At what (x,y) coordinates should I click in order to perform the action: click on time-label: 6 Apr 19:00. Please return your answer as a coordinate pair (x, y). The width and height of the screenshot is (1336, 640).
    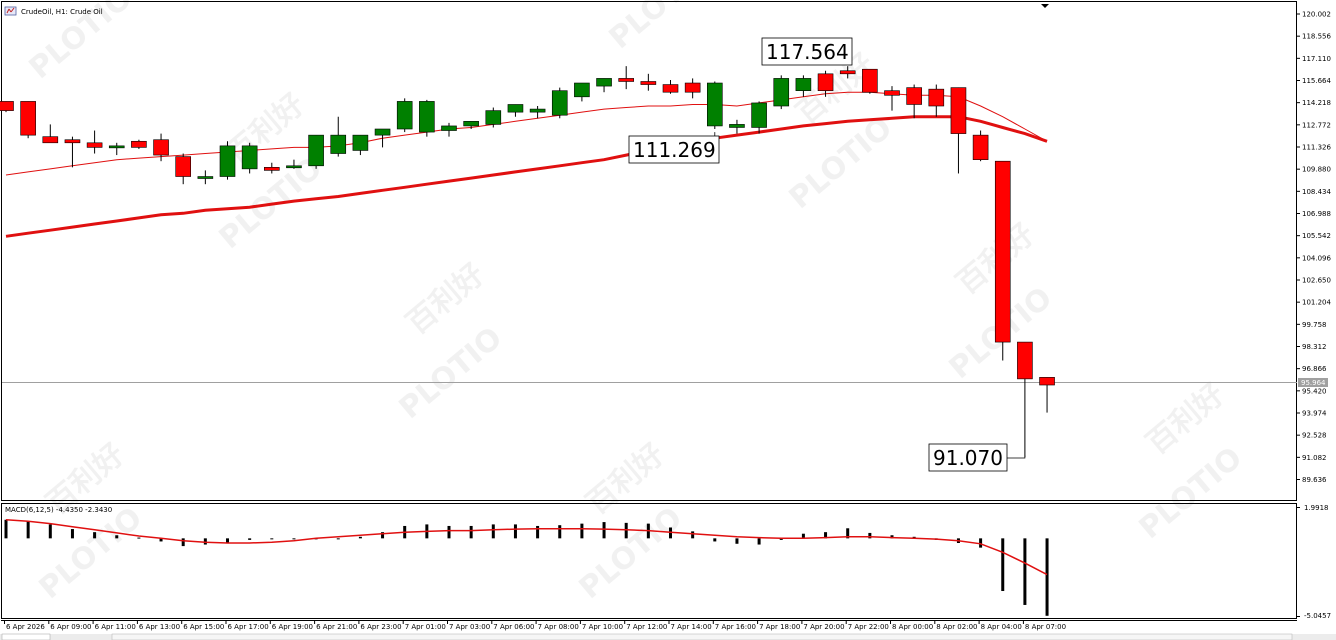
    Looking at the image, I should click on (292, 627).